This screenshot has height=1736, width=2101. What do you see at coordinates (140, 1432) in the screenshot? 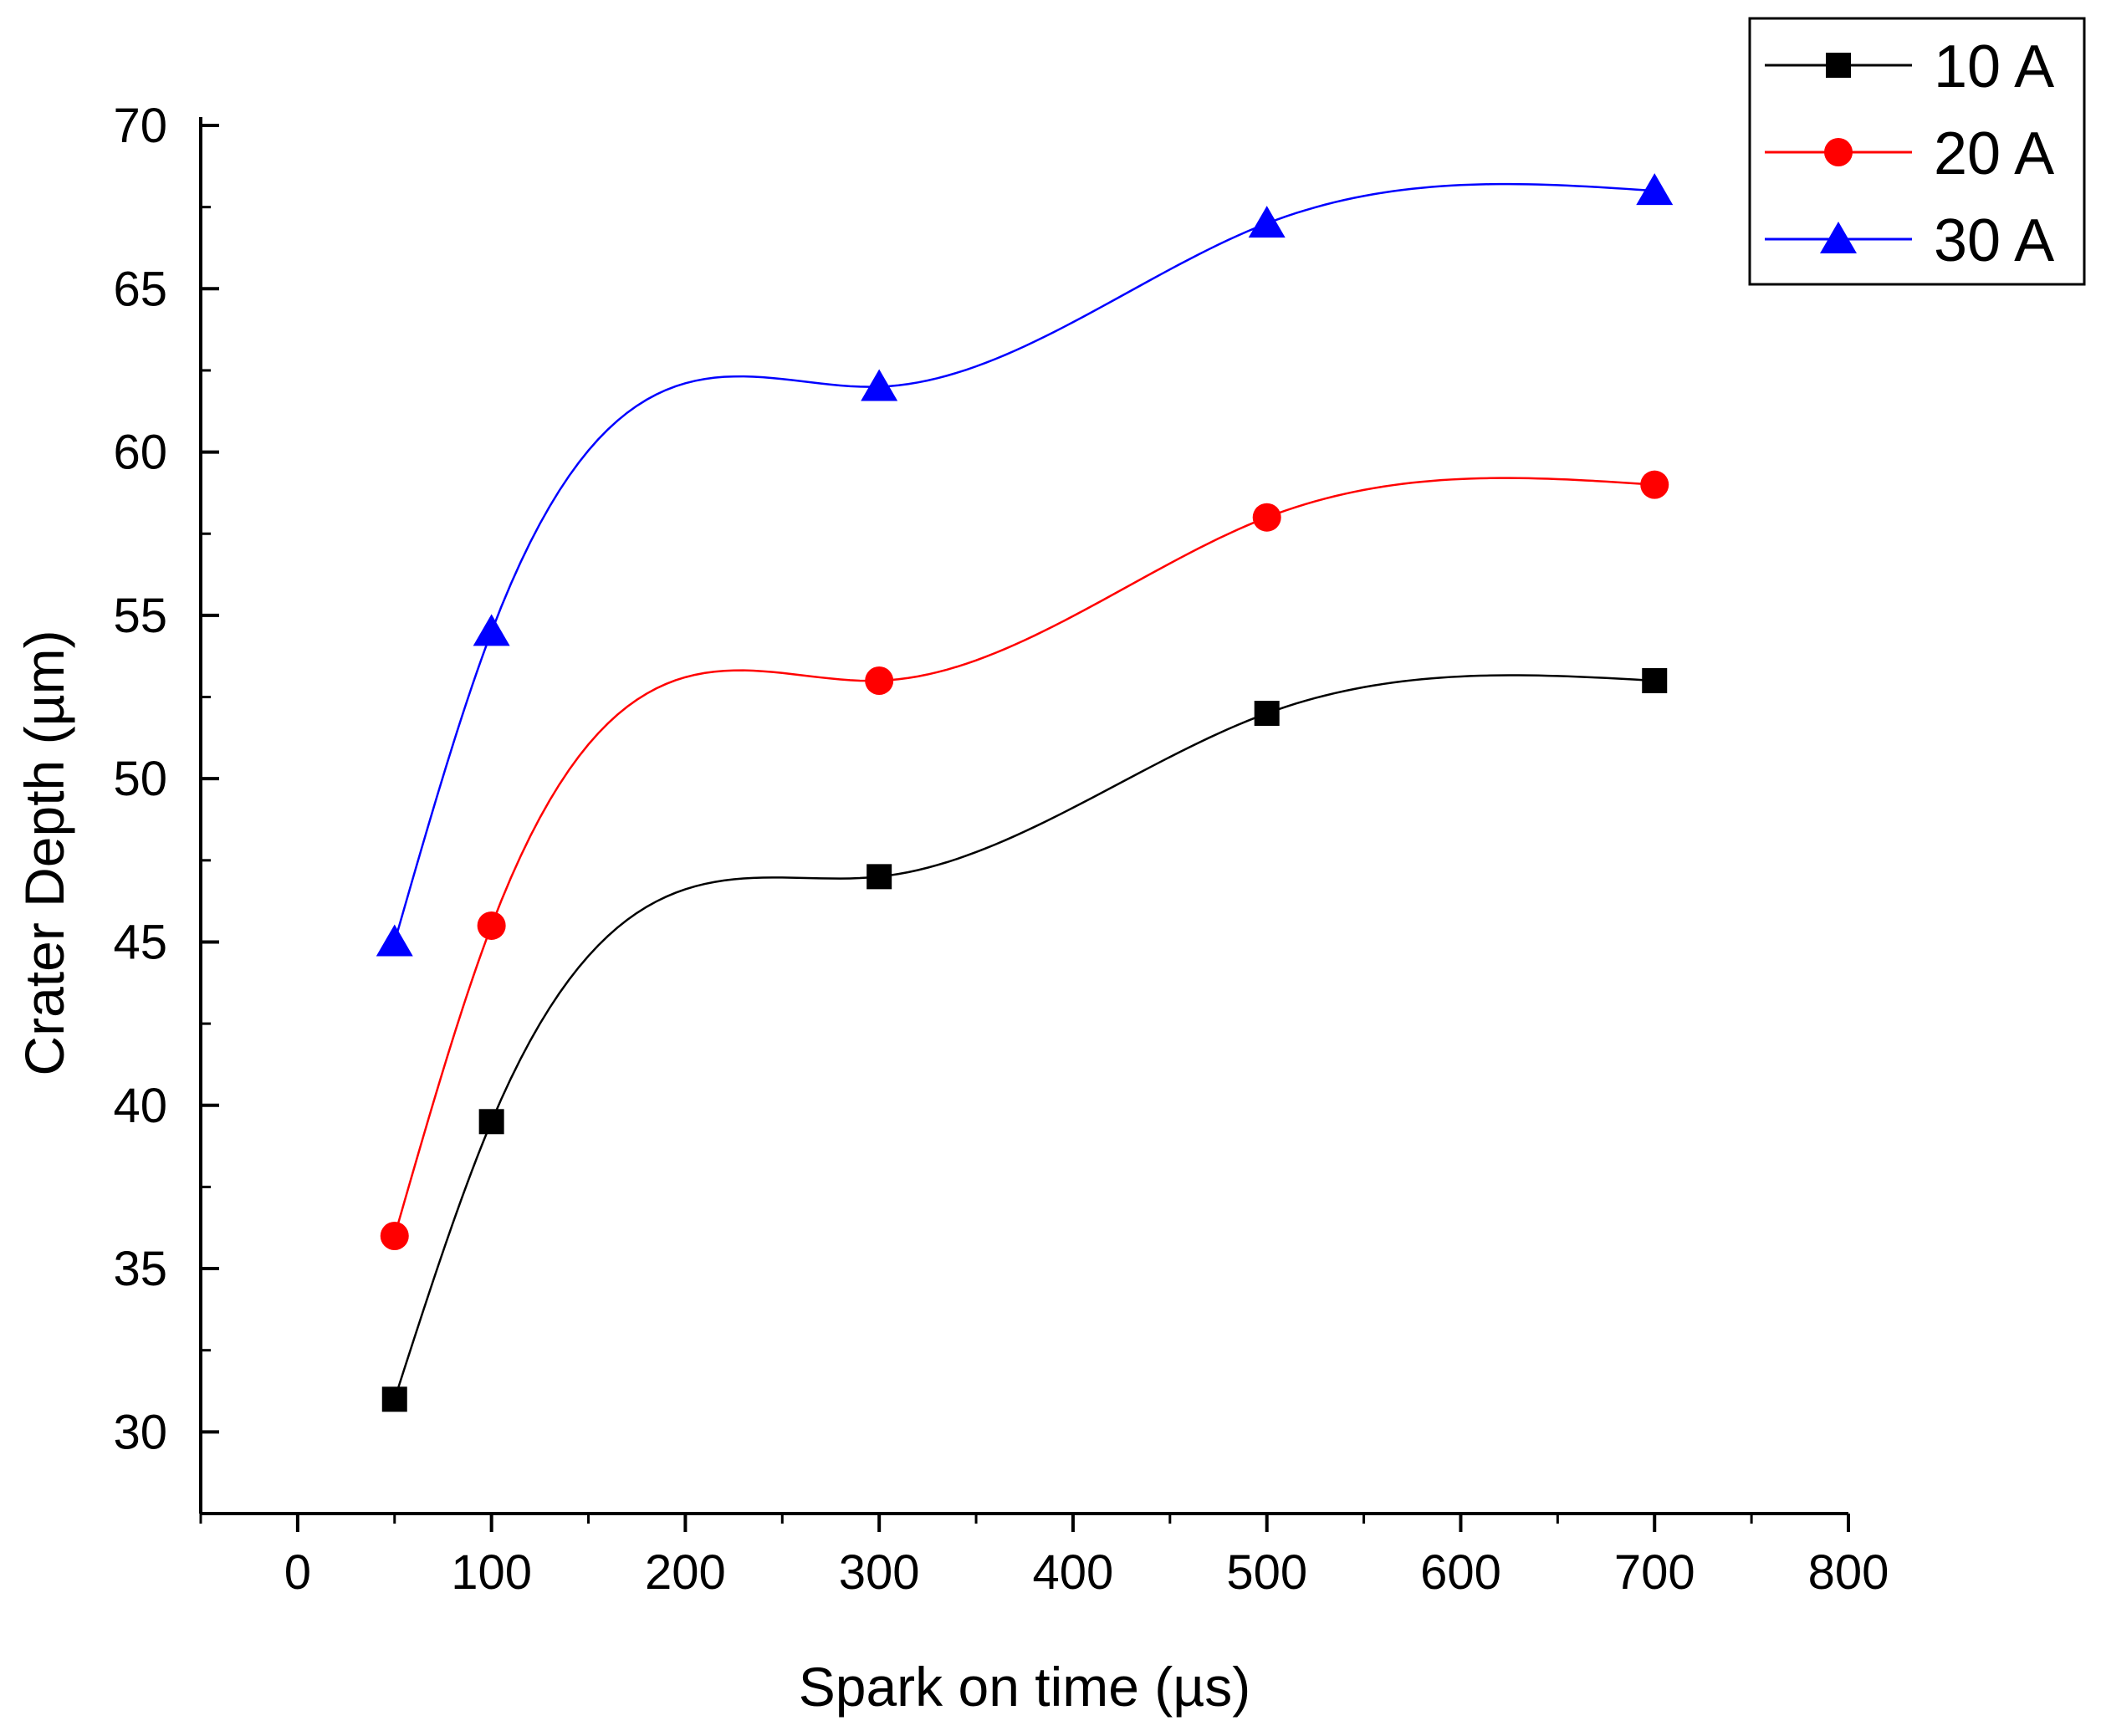
I see `y-tick-label: 30` at bounding box center [140, 1432].